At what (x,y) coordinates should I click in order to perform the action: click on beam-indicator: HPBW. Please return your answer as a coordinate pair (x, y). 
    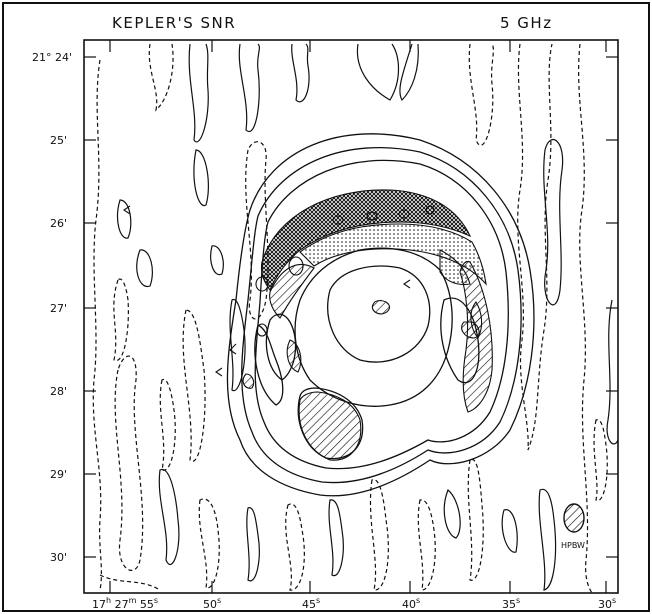
    Looking at the image, I should click on (573, 526).